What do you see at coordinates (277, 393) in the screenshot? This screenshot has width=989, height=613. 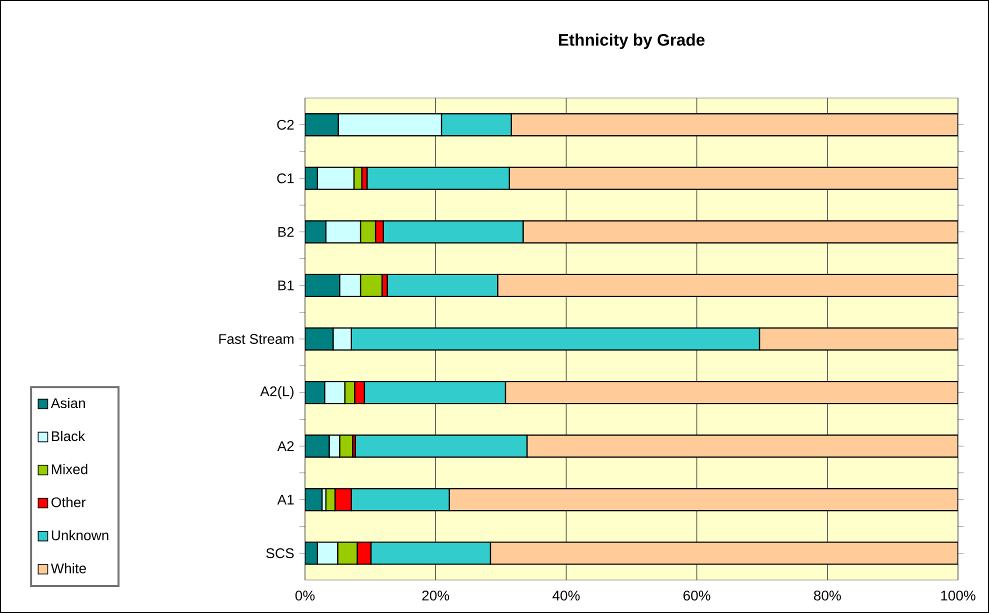 I see `y-tick-label: A2(L)` at bounding box center [277, 393].